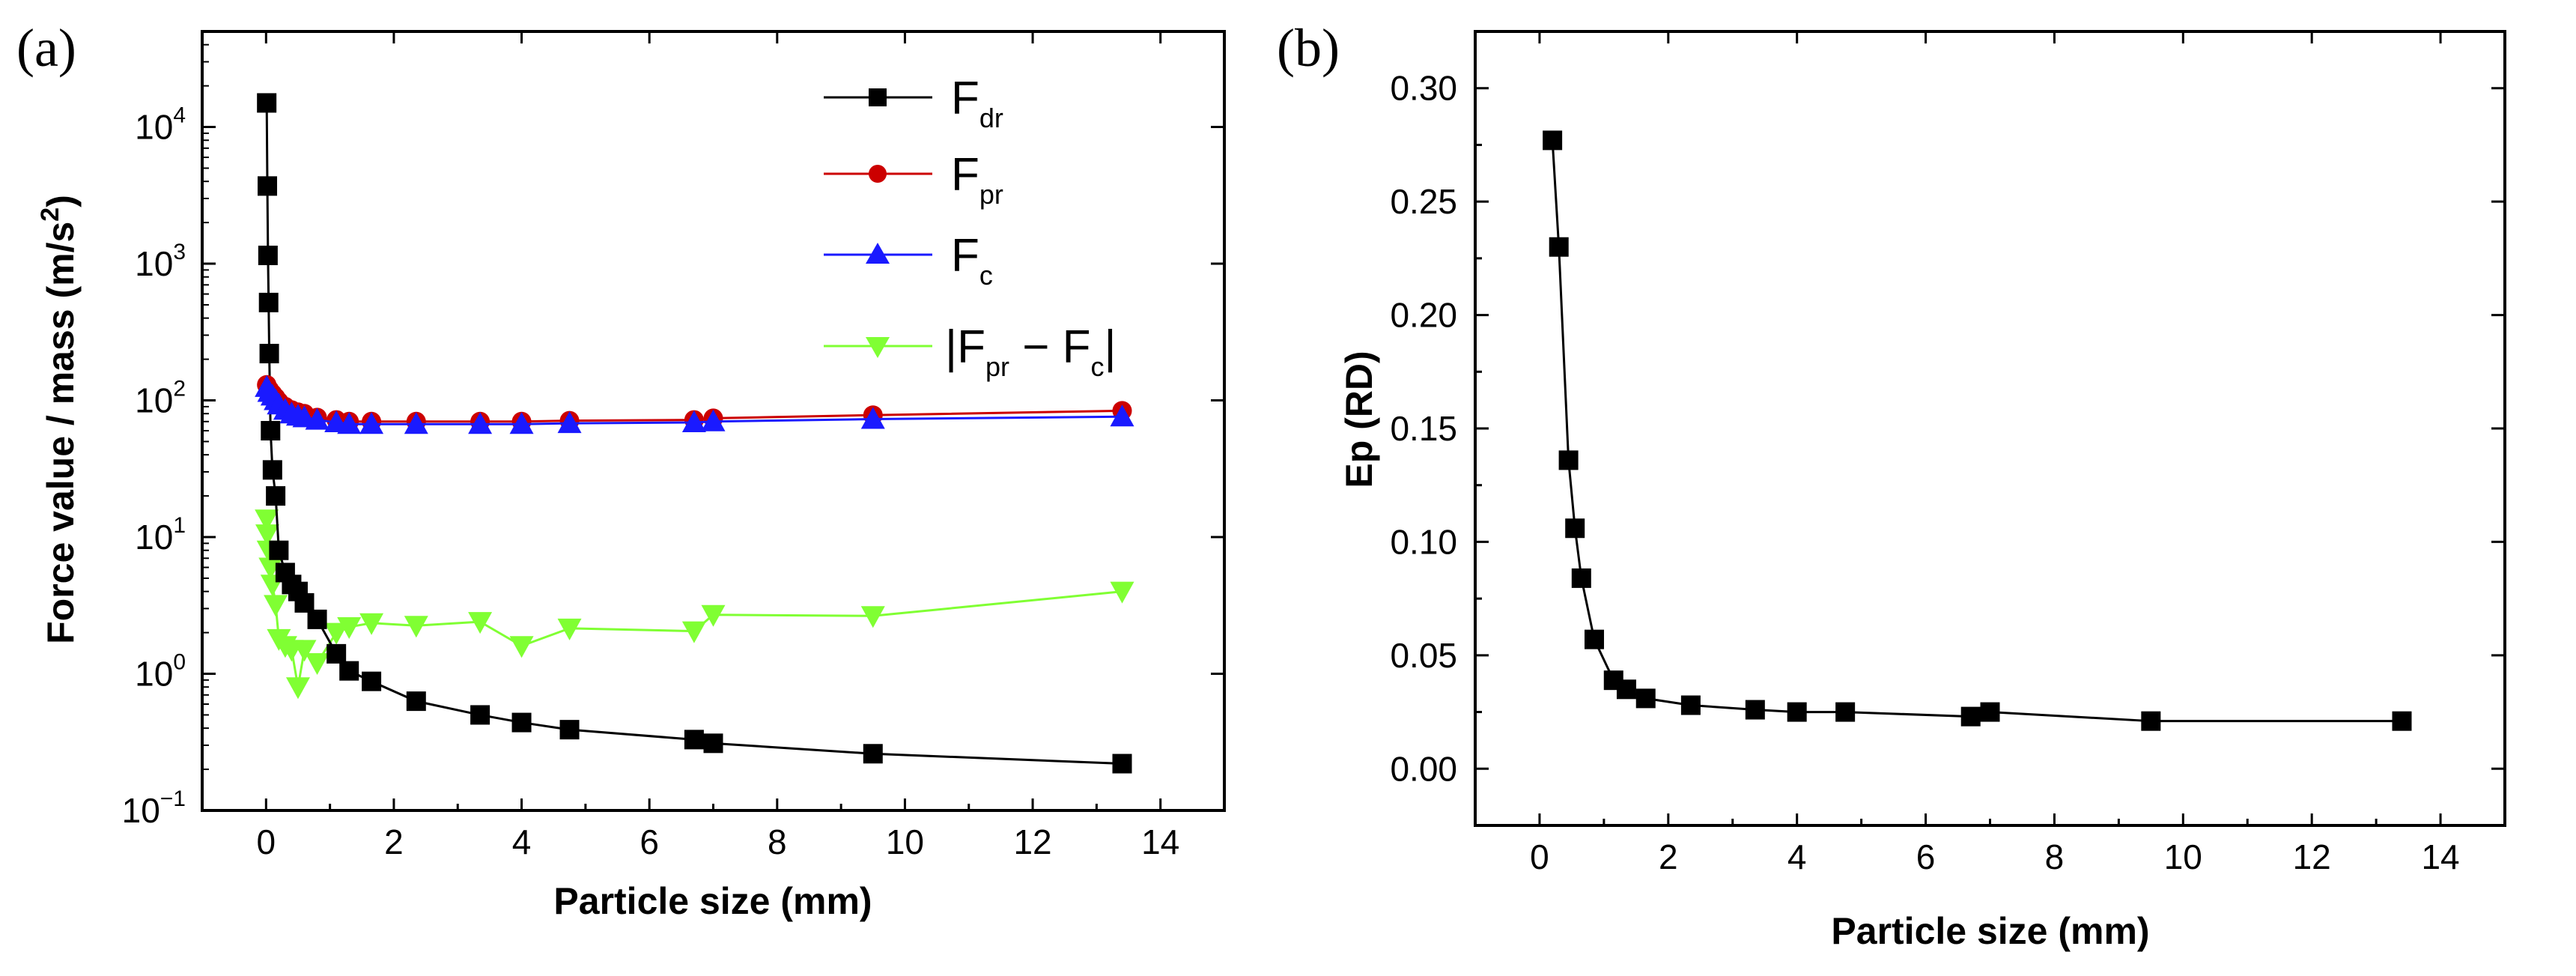 This screenshot has height=976, width=2576. Describe the element at coordinates (394, 841) in the screenshot. I see `panel-a-x-tick-label: 2` at that location.